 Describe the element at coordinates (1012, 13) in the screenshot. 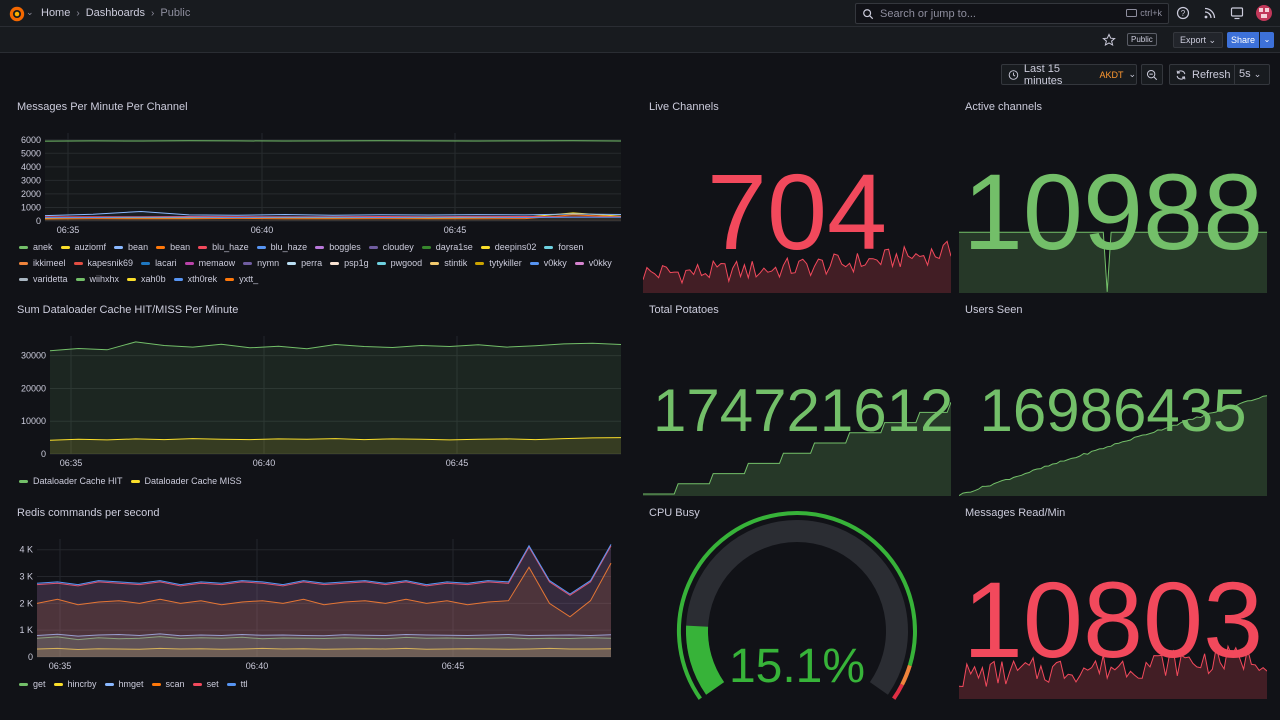

I see `search-input: Search or jump to... ctrl+k` at that location.